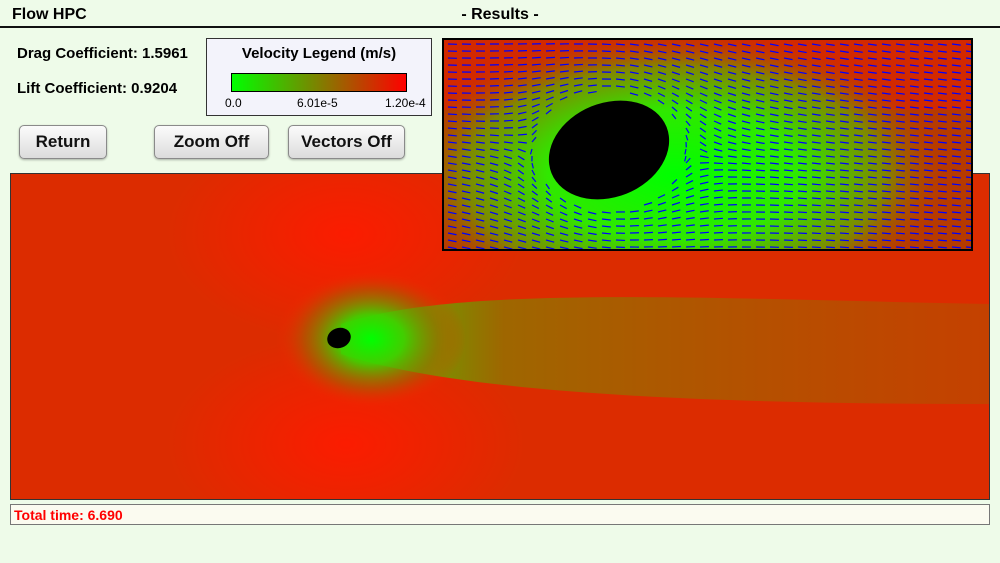  I want to click on return-button: Return, so click(63, 142).